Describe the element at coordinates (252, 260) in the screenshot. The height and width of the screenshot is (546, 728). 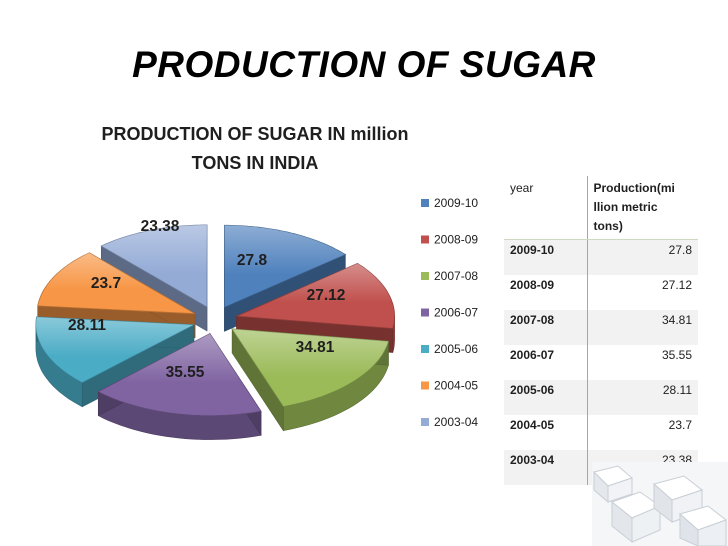
I see `data-label-2009-10: 27.8` at that location.